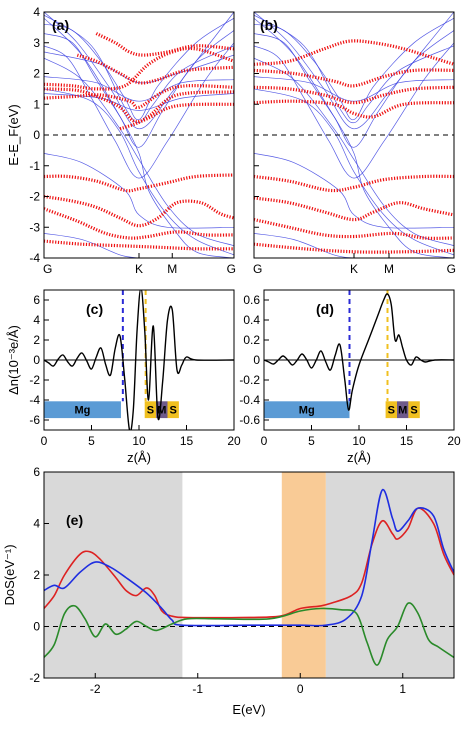 Image resolution: width=464 pixels, height=734 pixels. Describe the element at coordinates (34, 166) in the screenshot. I see `y-tick-label: -1` at that location.